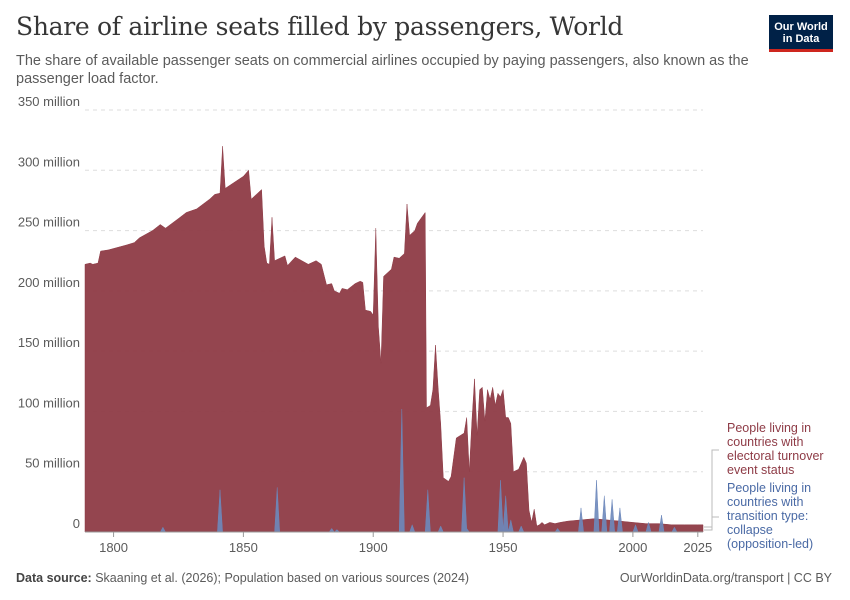 The height and width of the screenshot is (600, 850). What do you see at coordinates (113, 547) in the screenshot?
I see `x-tick-label: 1800` at bounding box center [113, 547].